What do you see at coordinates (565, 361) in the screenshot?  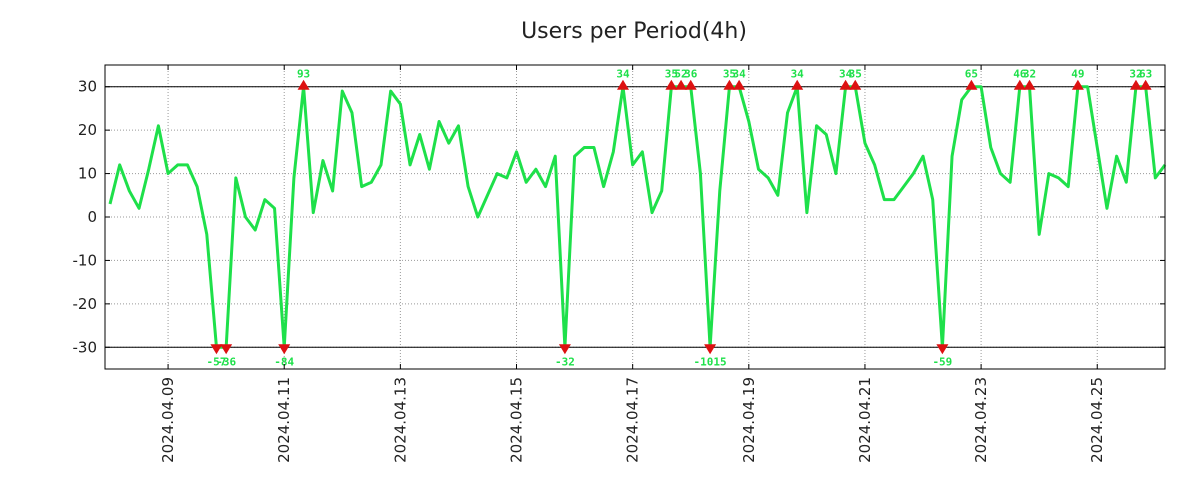 I see `annotation-label: -32` at bounding box center [565, 361].